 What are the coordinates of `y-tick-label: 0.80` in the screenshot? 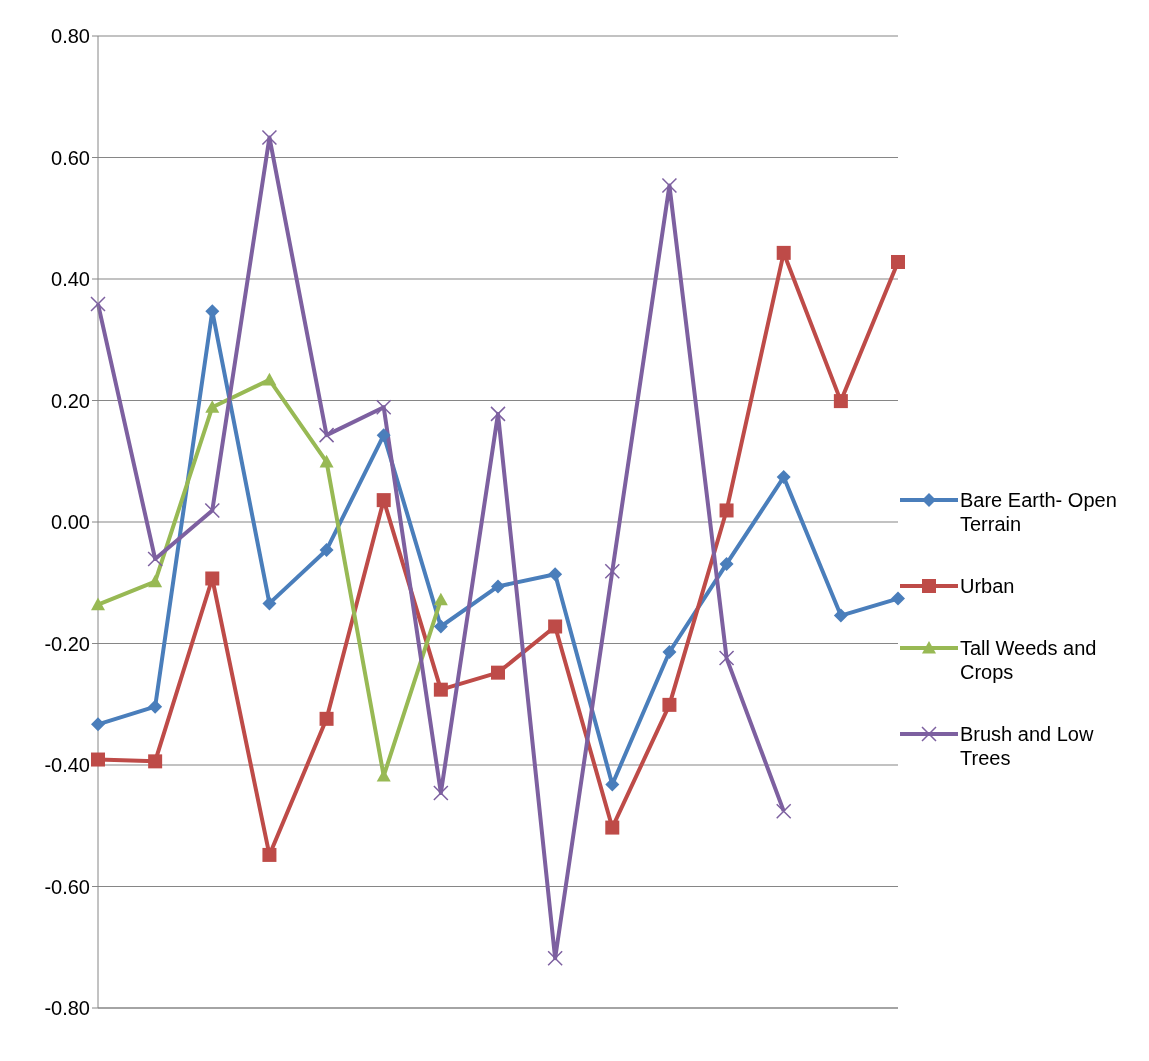 It's located at (70, 36).